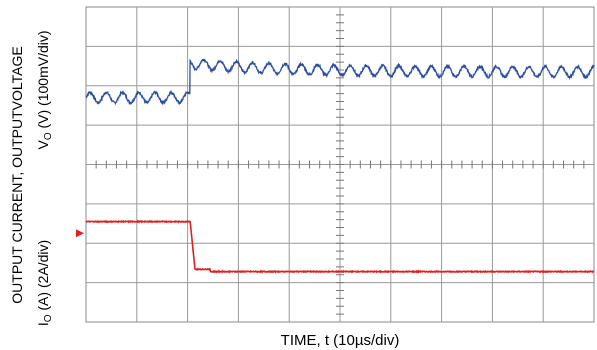 The width and height of the screenshot is (597, 350). I want to click on svg-text: IO (A) (2A/div), so click(44, 283).